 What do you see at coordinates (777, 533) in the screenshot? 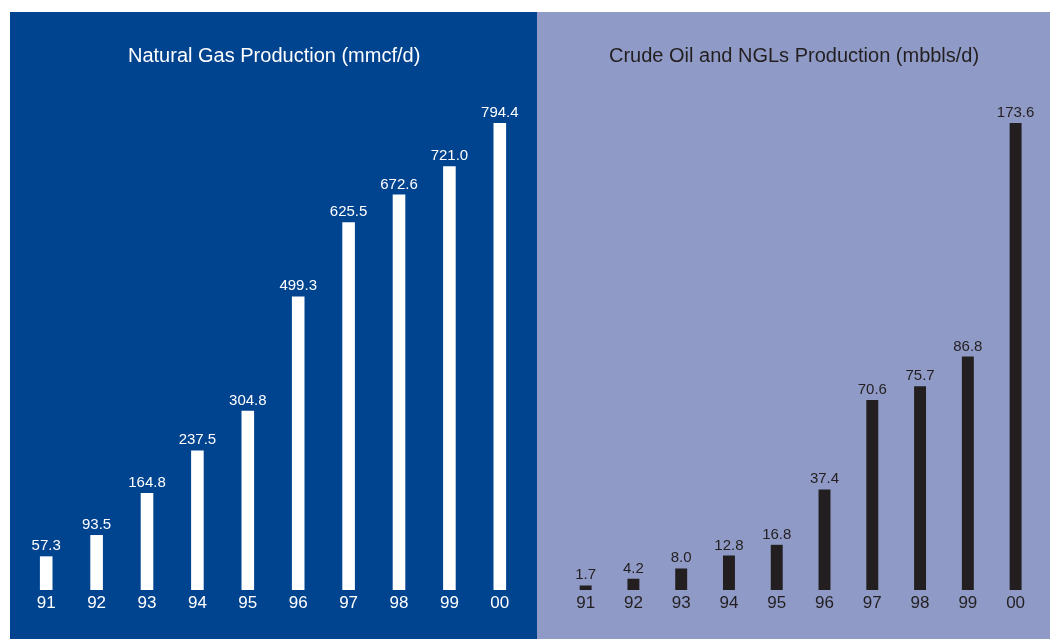
I see `data-label: 16.8` at bounding box center [777, 533].